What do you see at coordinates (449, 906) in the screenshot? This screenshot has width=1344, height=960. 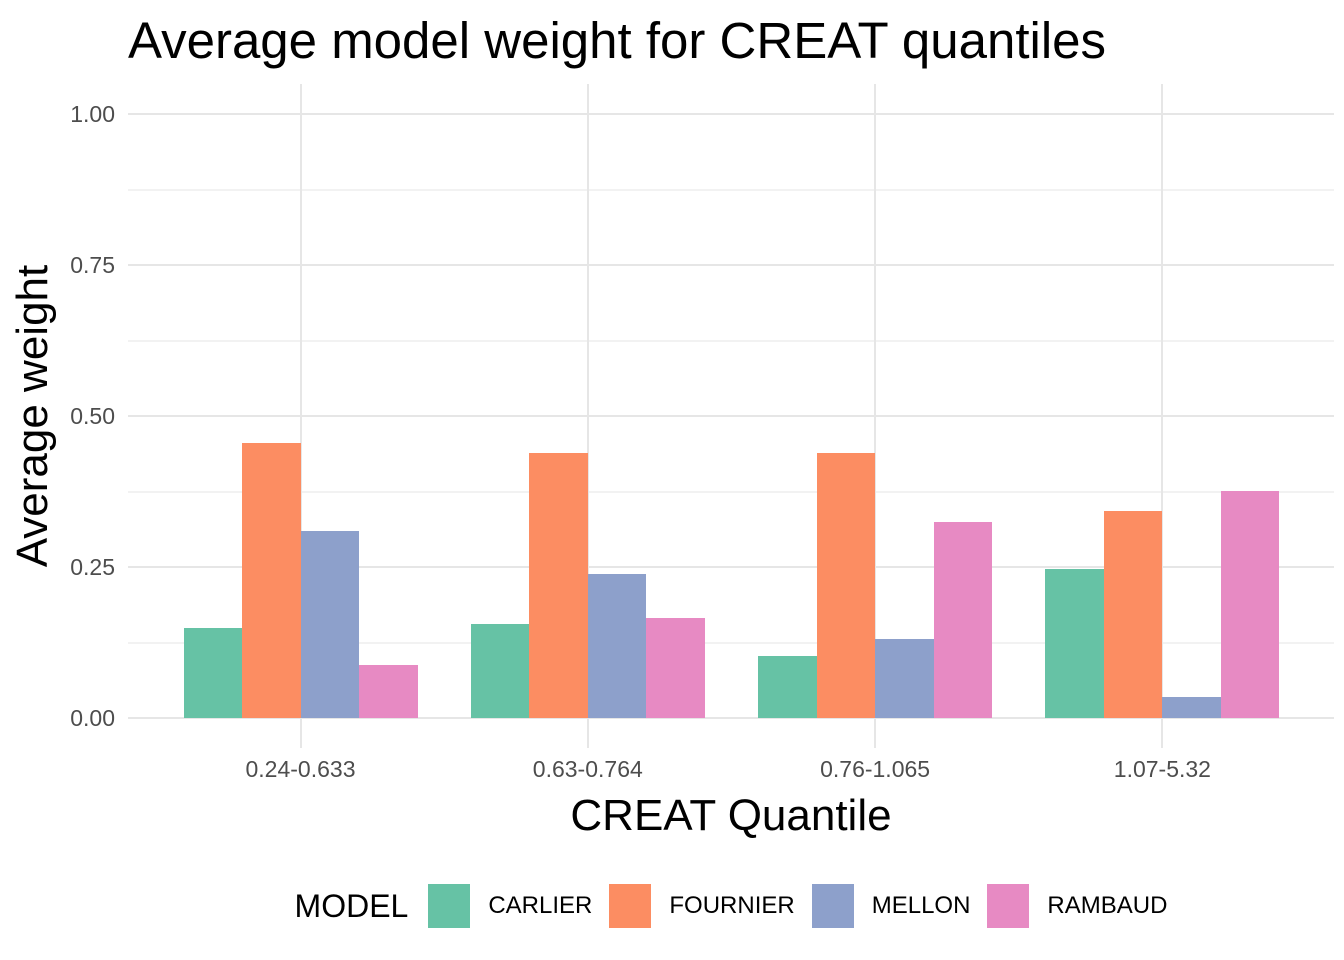 I see `legend-swatch-carlier` at bounding box center [449, 906].